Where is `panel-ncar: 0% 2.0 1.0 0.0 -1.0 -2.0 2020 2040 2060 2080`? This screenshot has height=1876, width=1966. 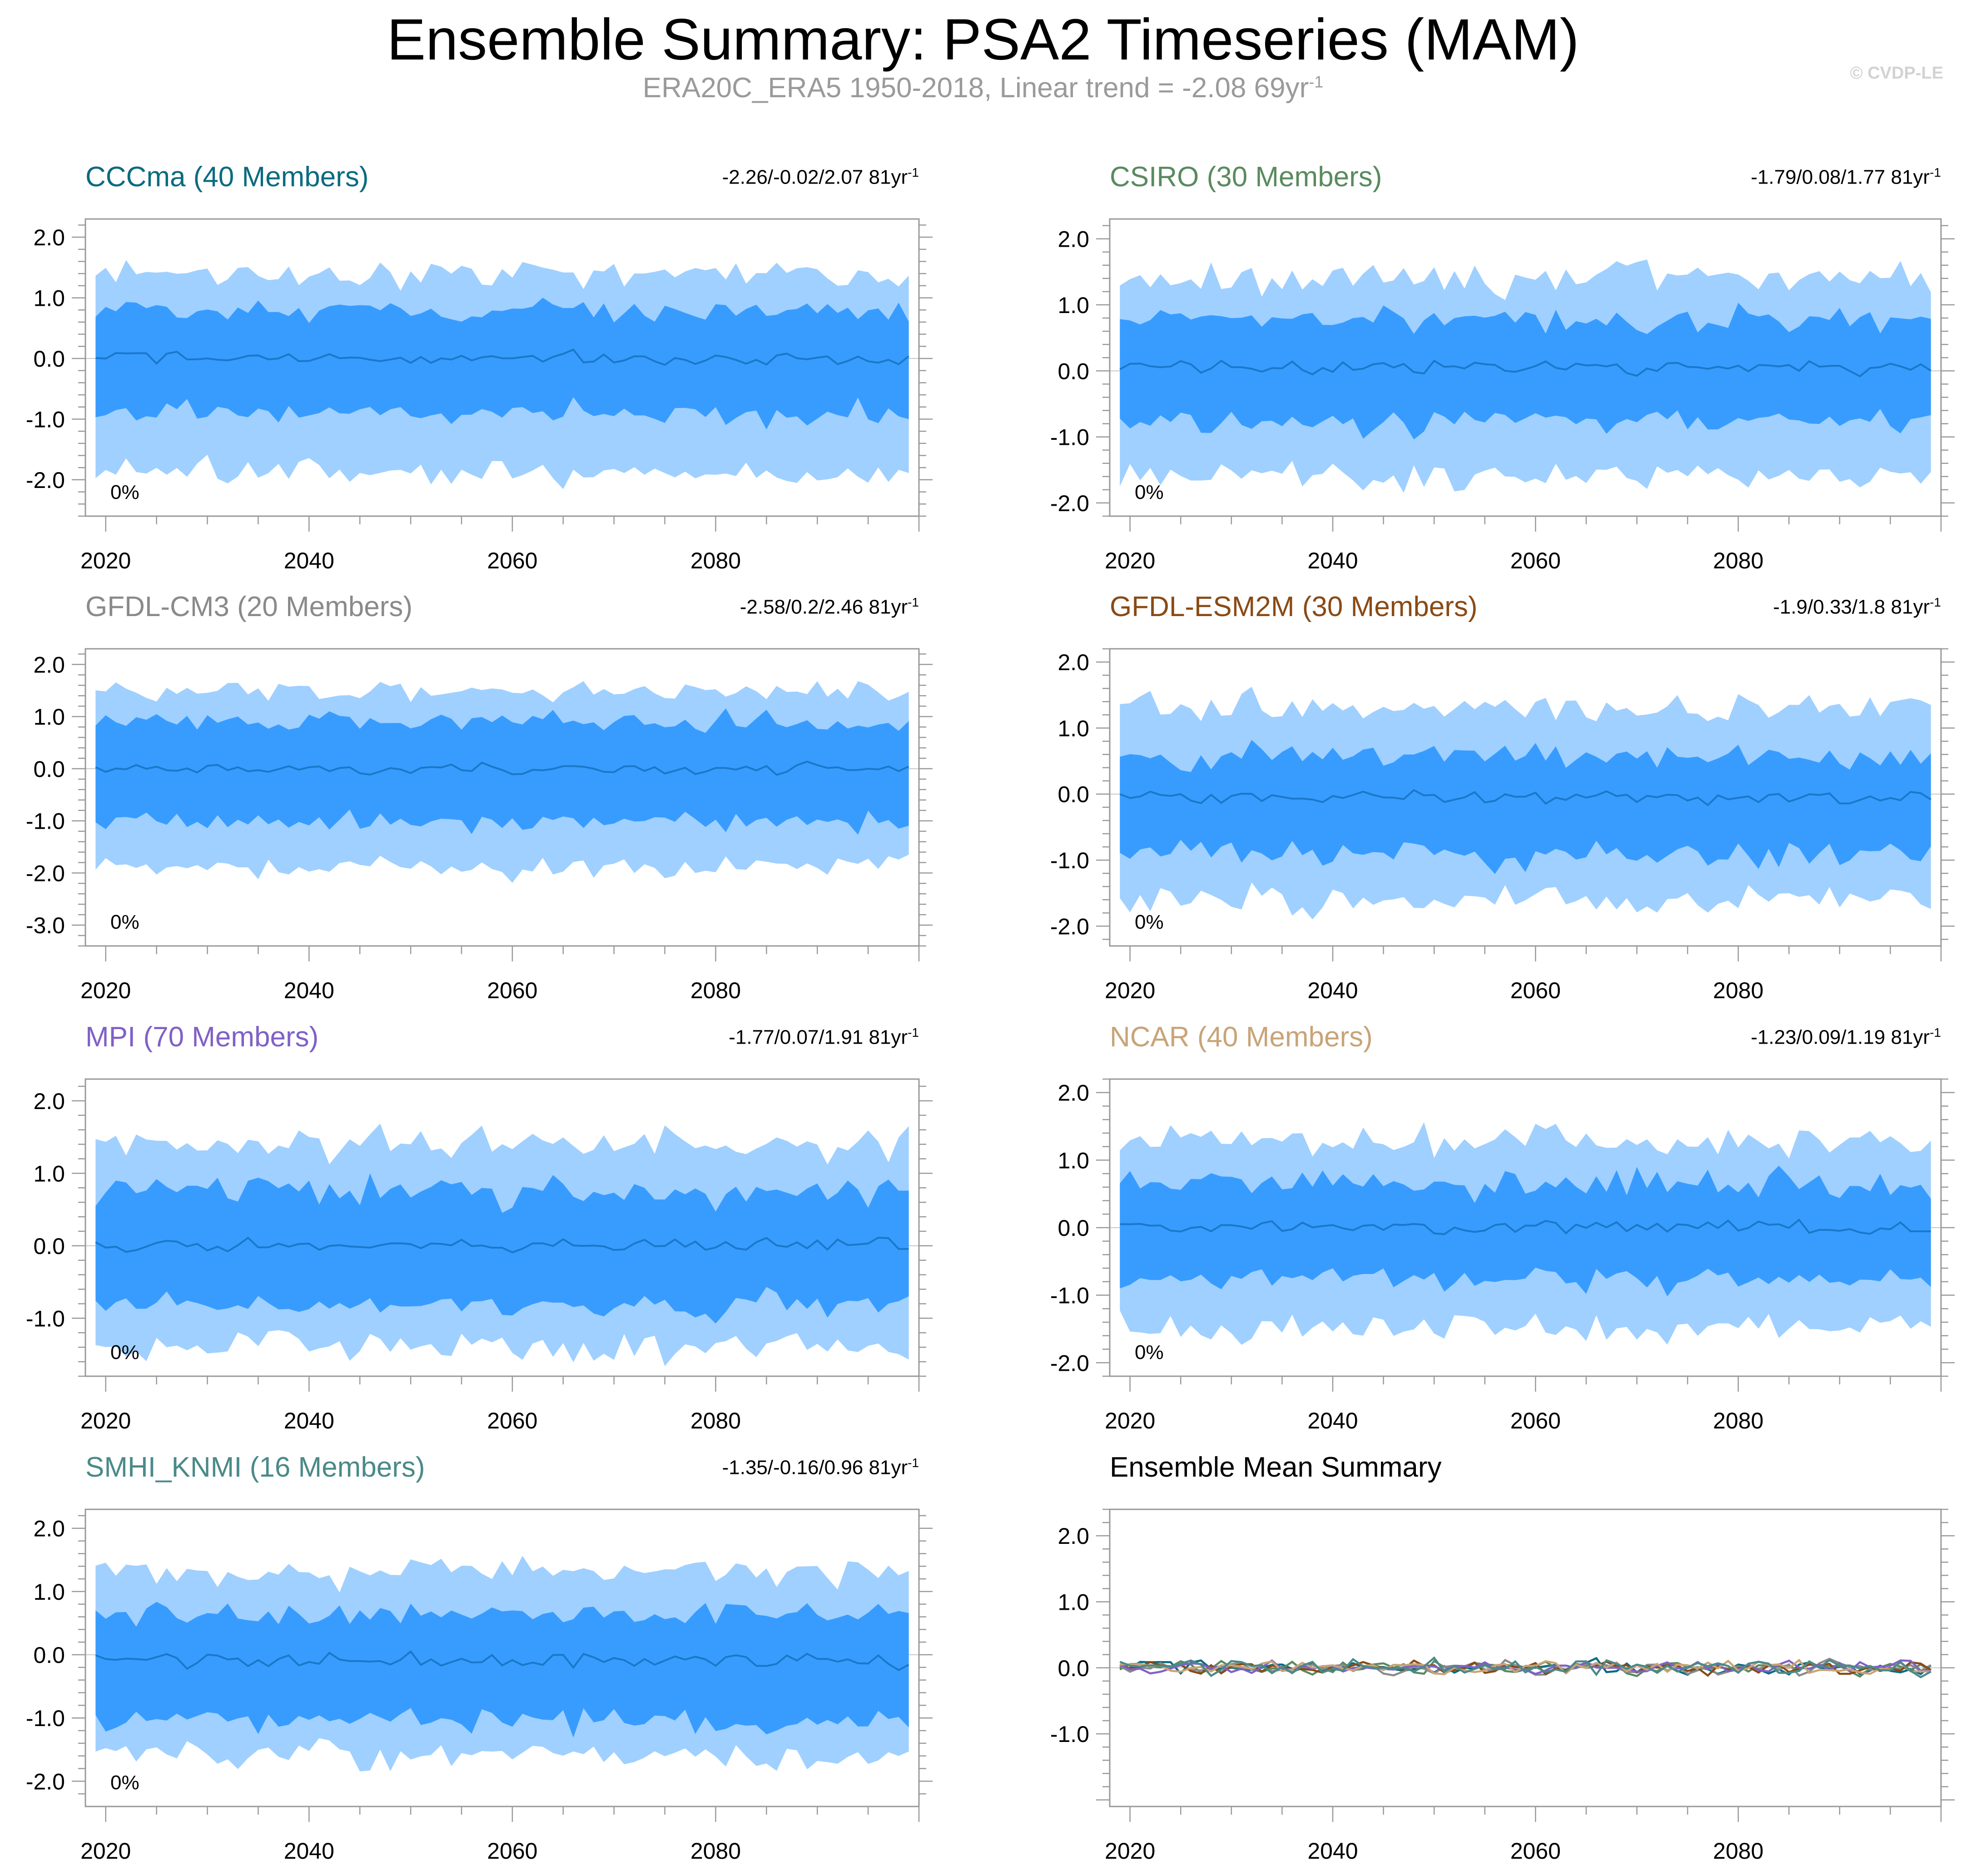 panel-ncar: 0% 2.0 1.0 0.0 -1.0 -2.0 2020 2040 2060 2080 is located at coordinates (1502, 1255).